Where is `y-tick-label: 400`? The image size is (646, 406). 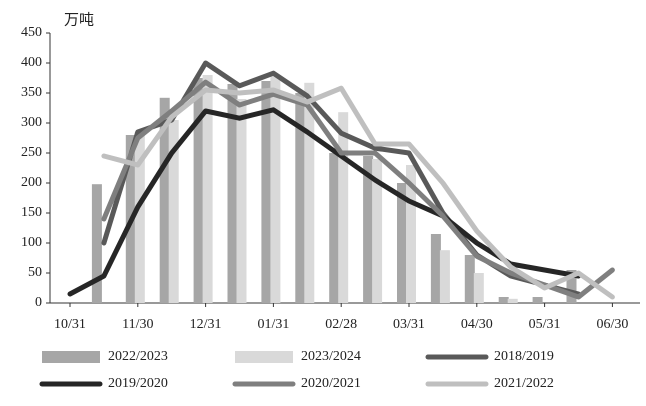
y-tick-label: 400 is located at coordinates (31, 62).